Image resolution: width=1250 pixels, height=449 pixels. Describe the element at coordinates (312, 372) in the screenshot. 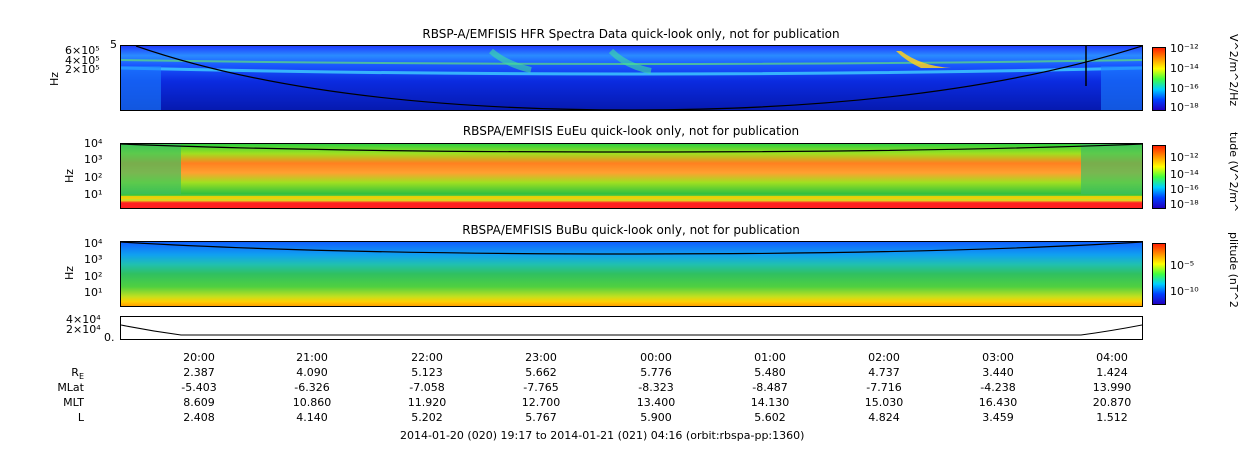

I see `ephemeris-value: 4.090` at that location.